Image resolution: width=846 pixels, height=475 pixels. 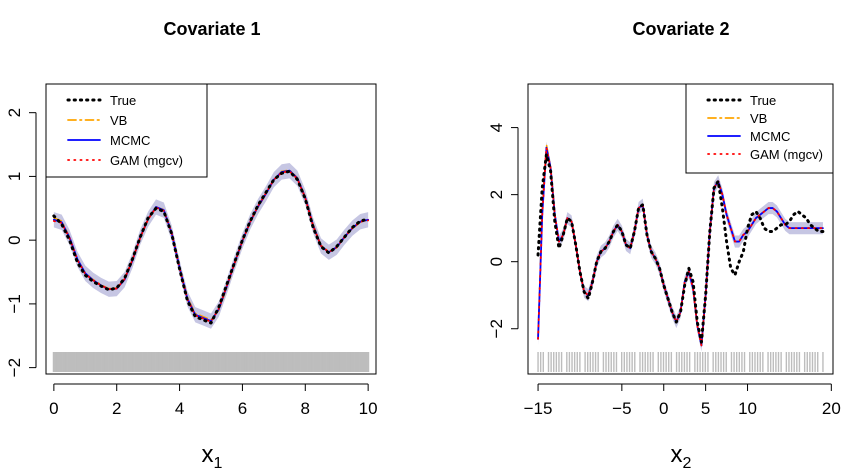 What do you see at coordinates (687, 463) in the screenshot?
I see `x-axis-label-subscript: 2` at bounding box center [687, 463].